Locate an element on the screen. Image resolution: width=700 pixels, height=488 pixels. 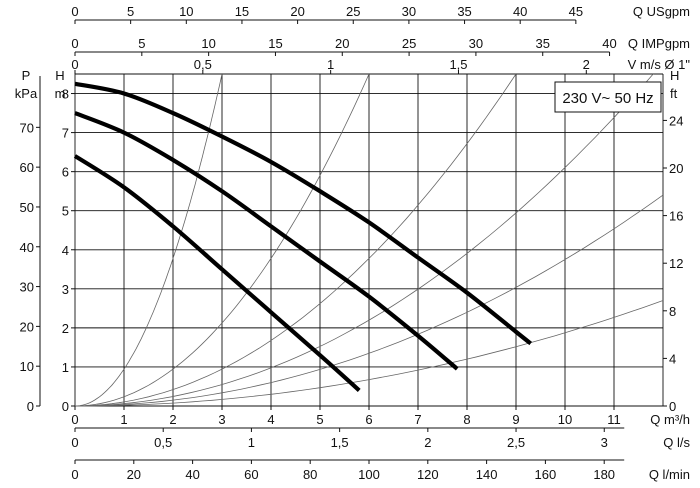
top-tick-label: 0,5 is located at coordinates (203, 64).